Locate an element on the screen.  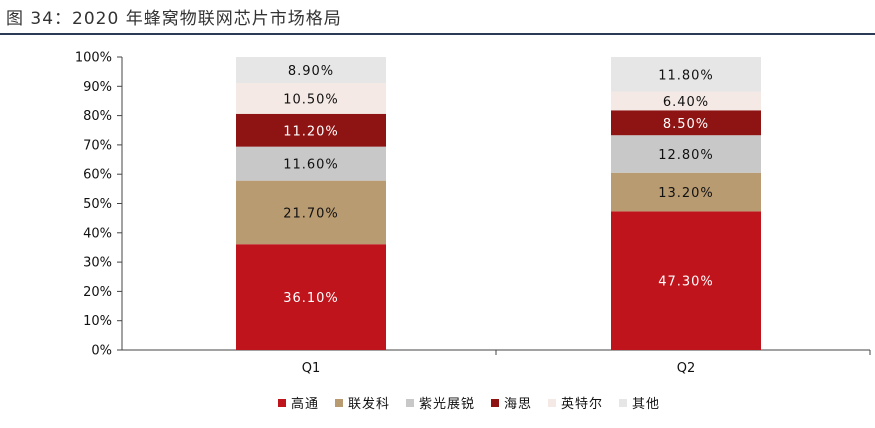
data-label: 8.50% is located at coordinates (686, 124).